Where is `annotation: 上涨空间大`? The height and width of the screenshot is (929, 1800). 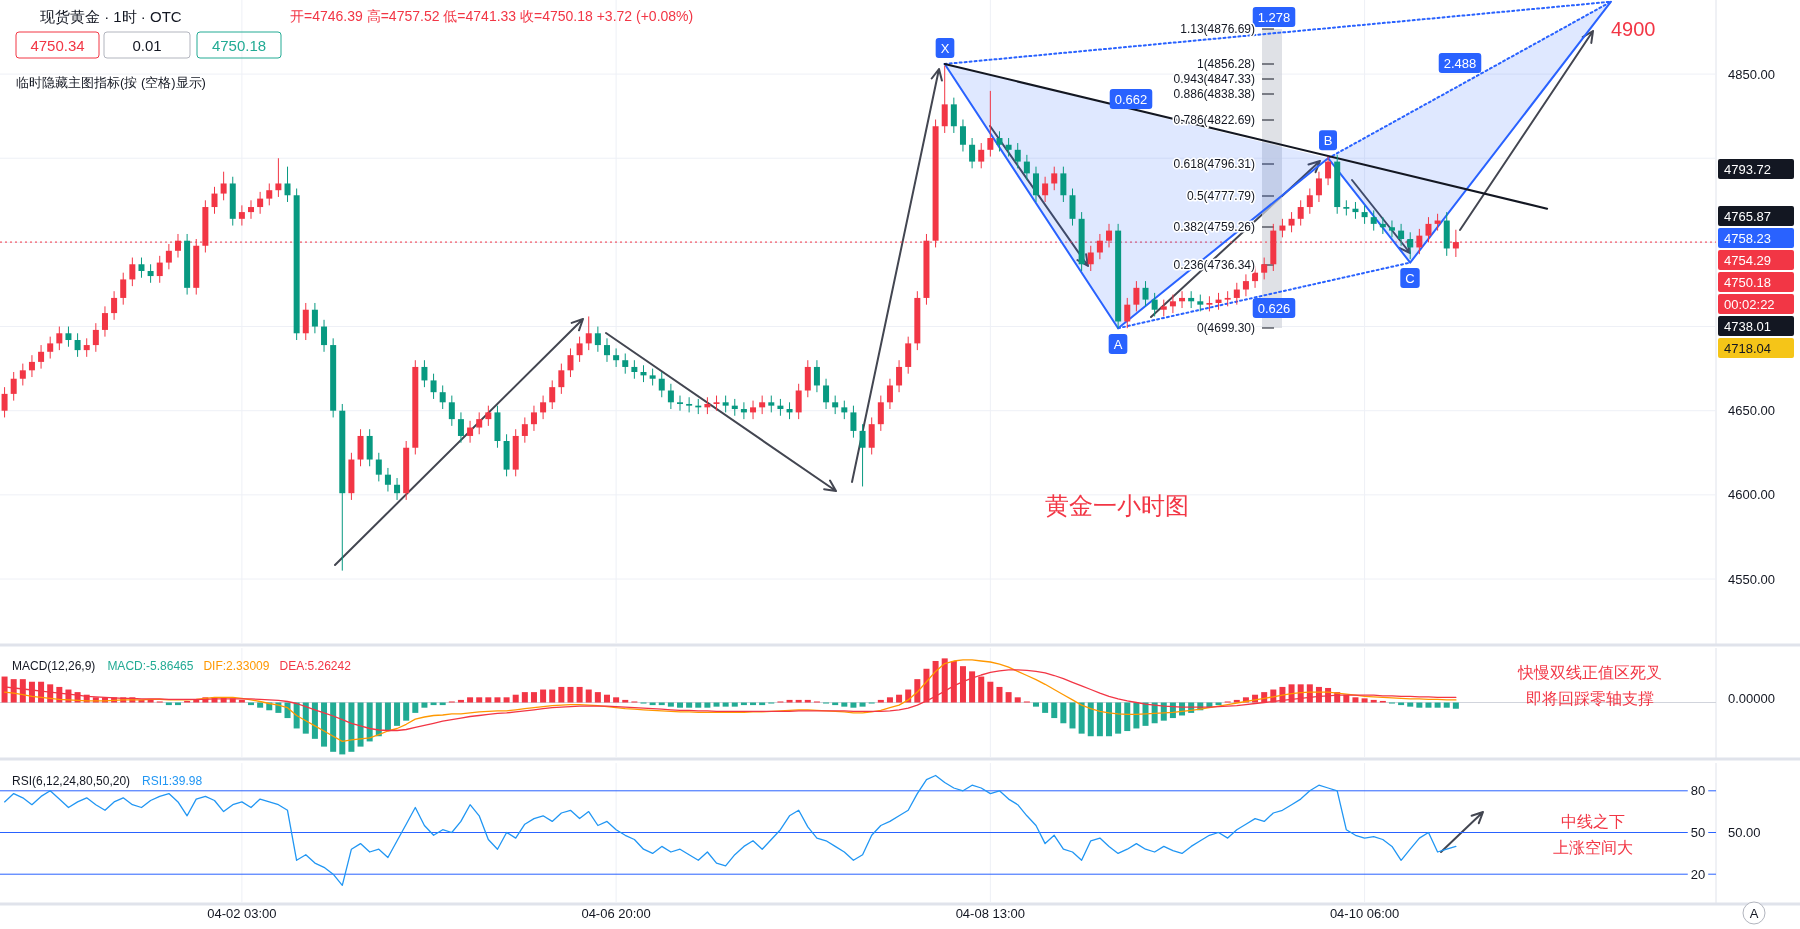
annotation: 上涨空间大 is located at coordinates (1593, 847).